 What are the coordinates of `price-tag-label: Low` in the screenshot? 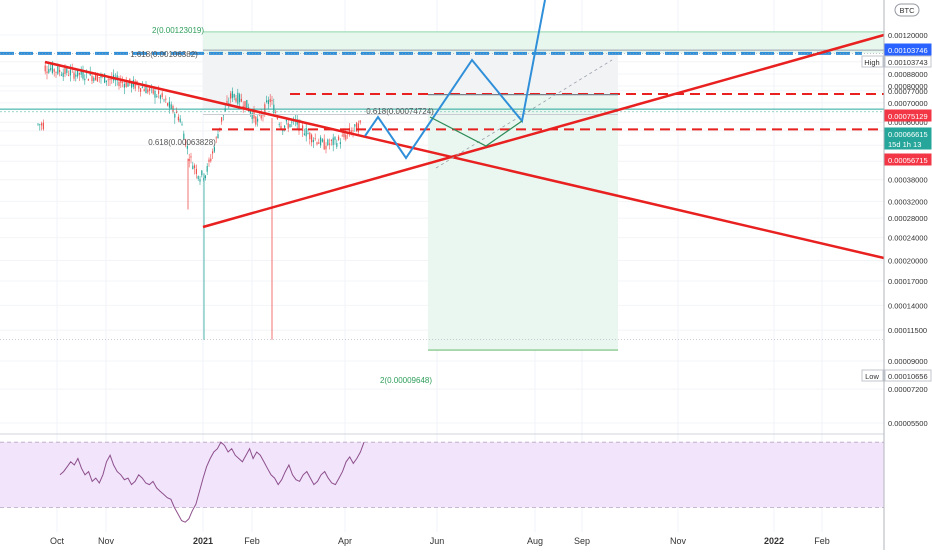 It's located at (872, 376).